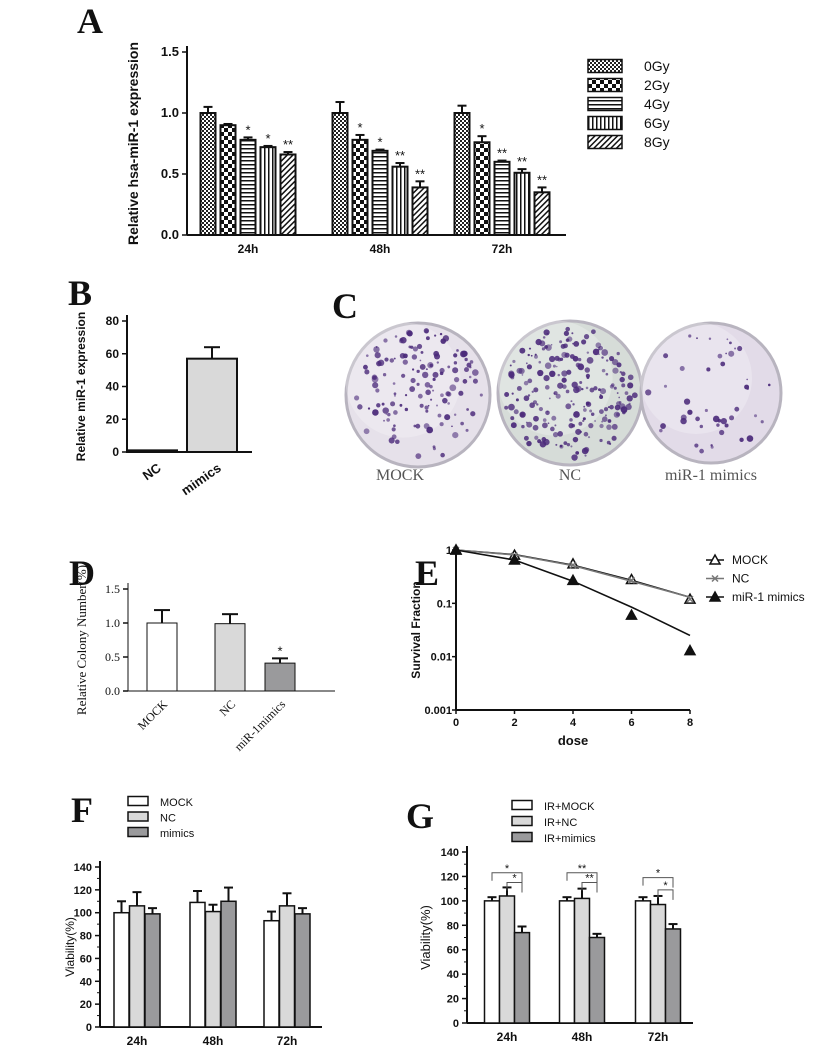 This screenshot has width=814, height=1046. Describe the element at coordinates (628, 104) in the screenshot. I see `legend-A: 0Gy 2Gy 4Gy 6Gy 8Gy` at that location.